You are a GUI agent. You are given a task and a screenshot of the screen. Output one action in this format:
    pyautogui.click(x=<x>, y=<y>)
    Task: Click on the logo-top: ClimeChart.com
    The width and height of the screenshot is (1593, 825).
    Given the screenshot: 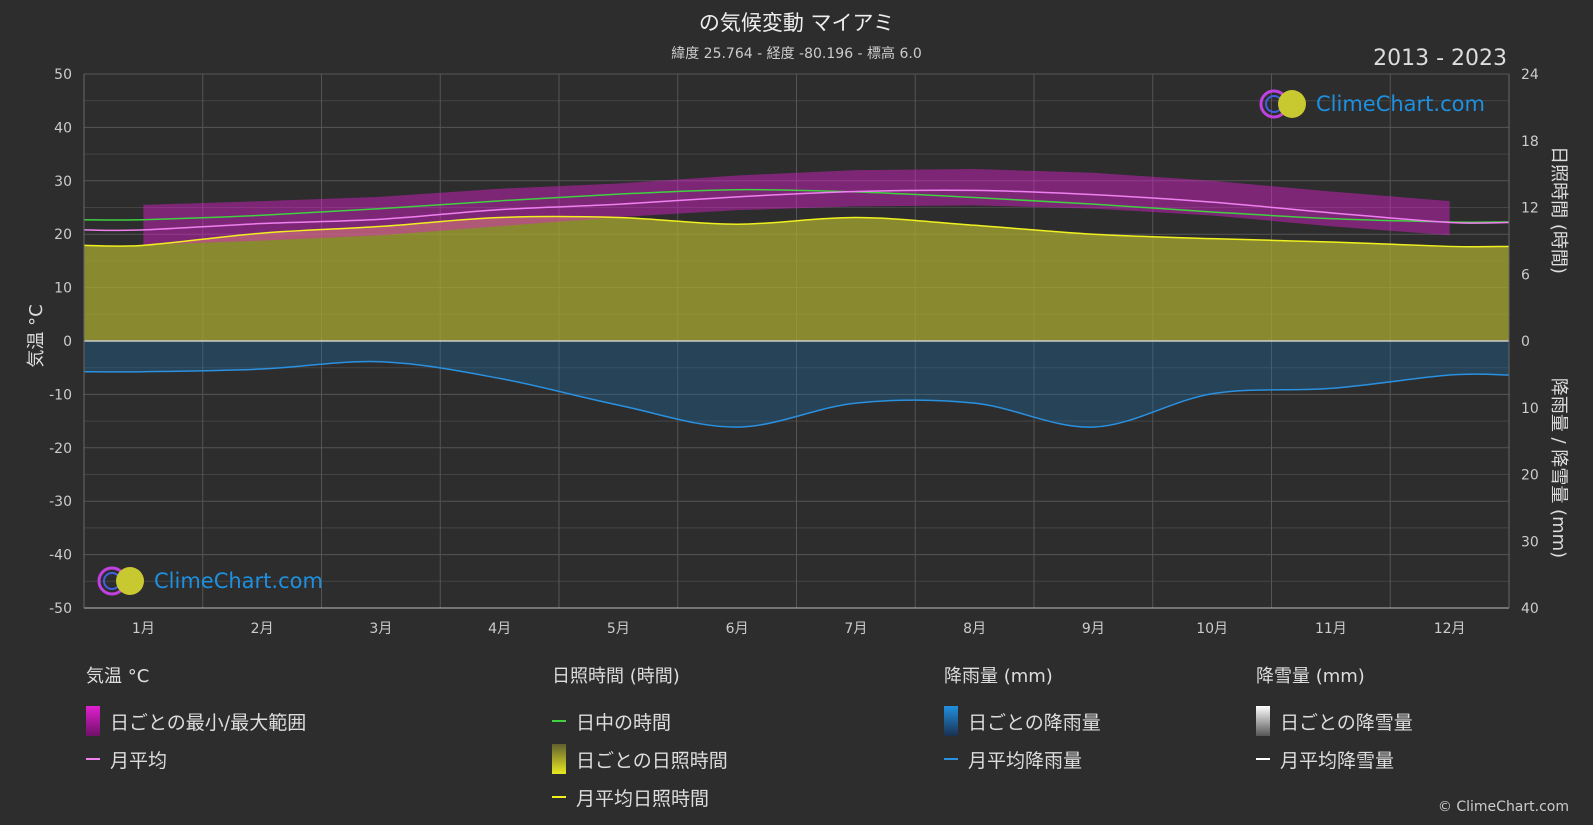 What is the action you would take?
    pyautogui.click(x=1371, y=104)
    